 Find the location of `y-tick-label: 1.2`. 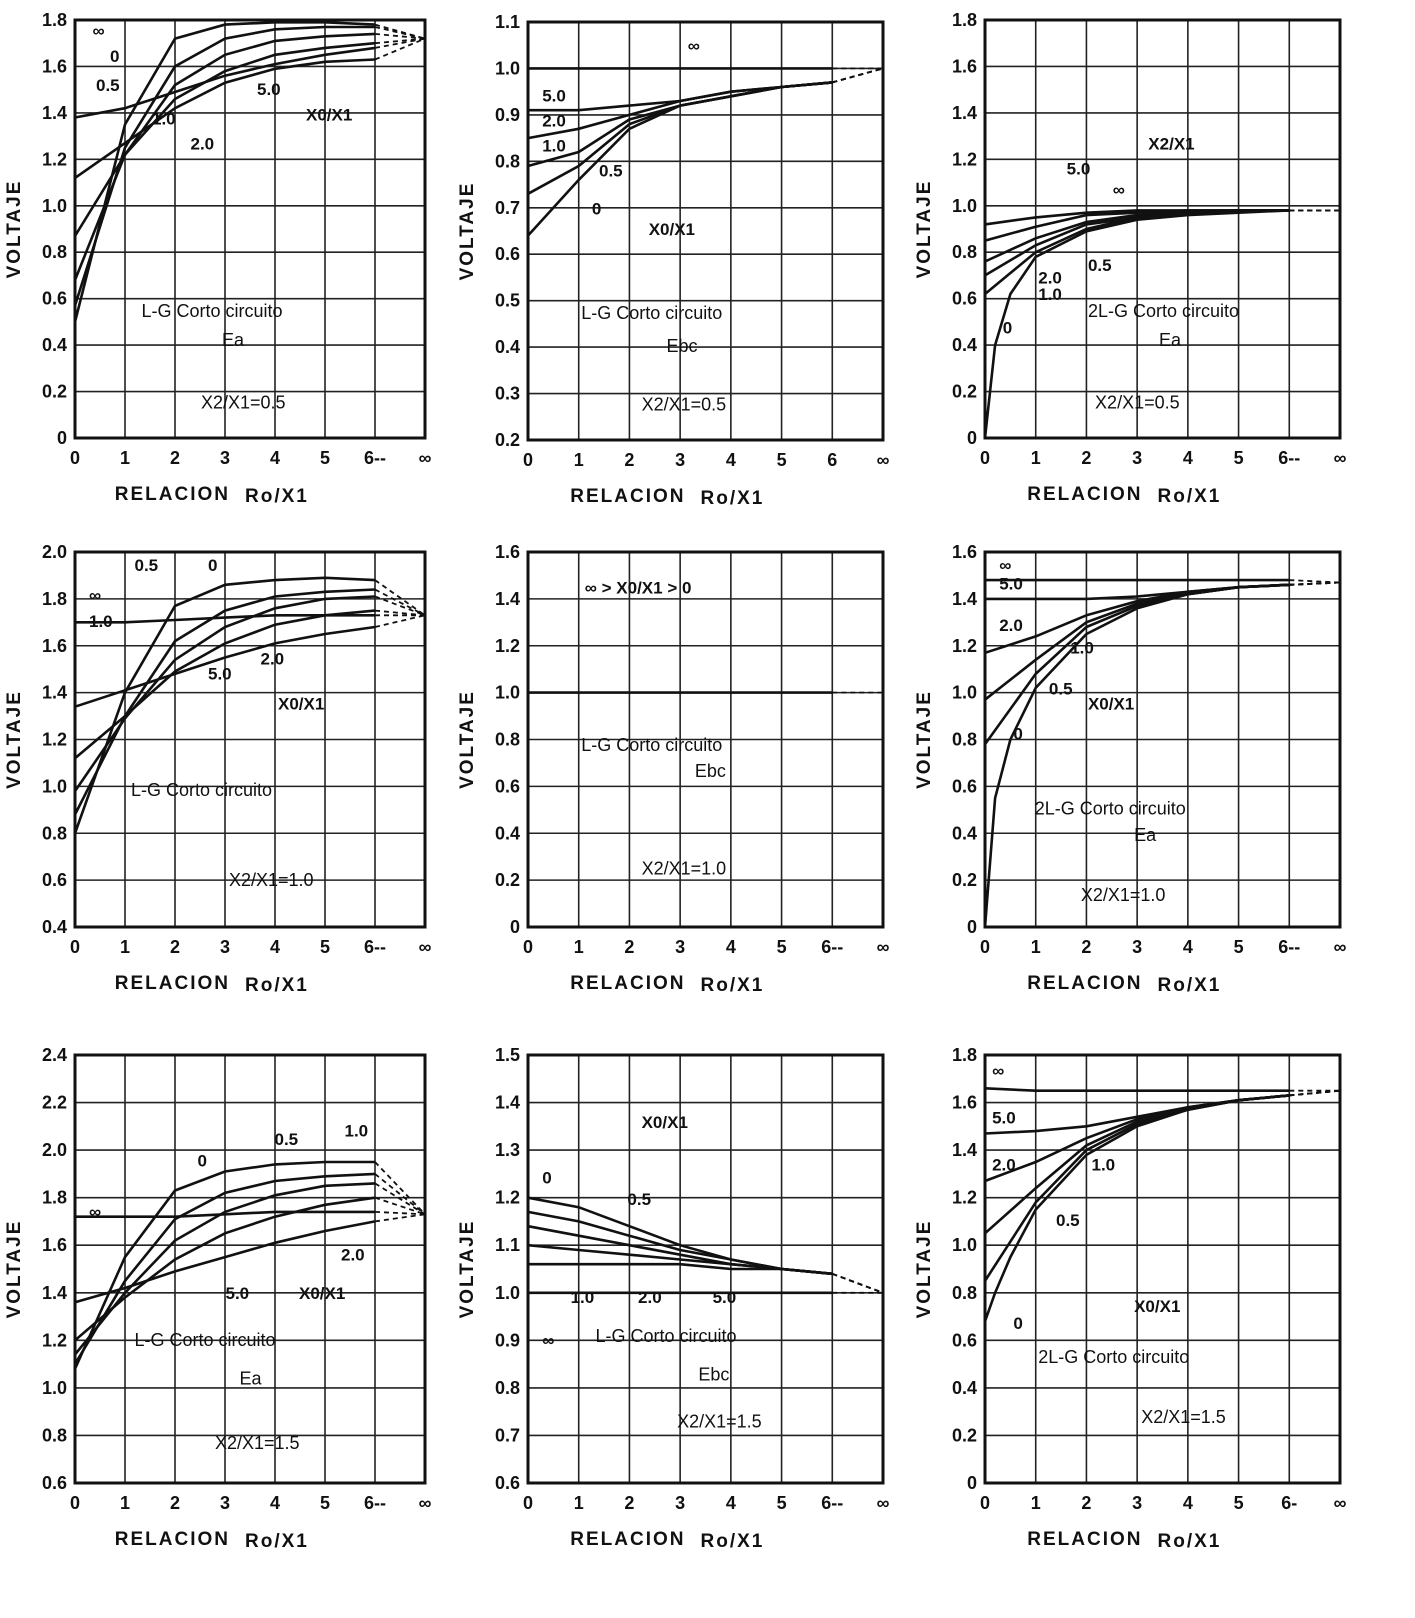

y-tick-label: 1.2 is located at coordinates (54, 159).